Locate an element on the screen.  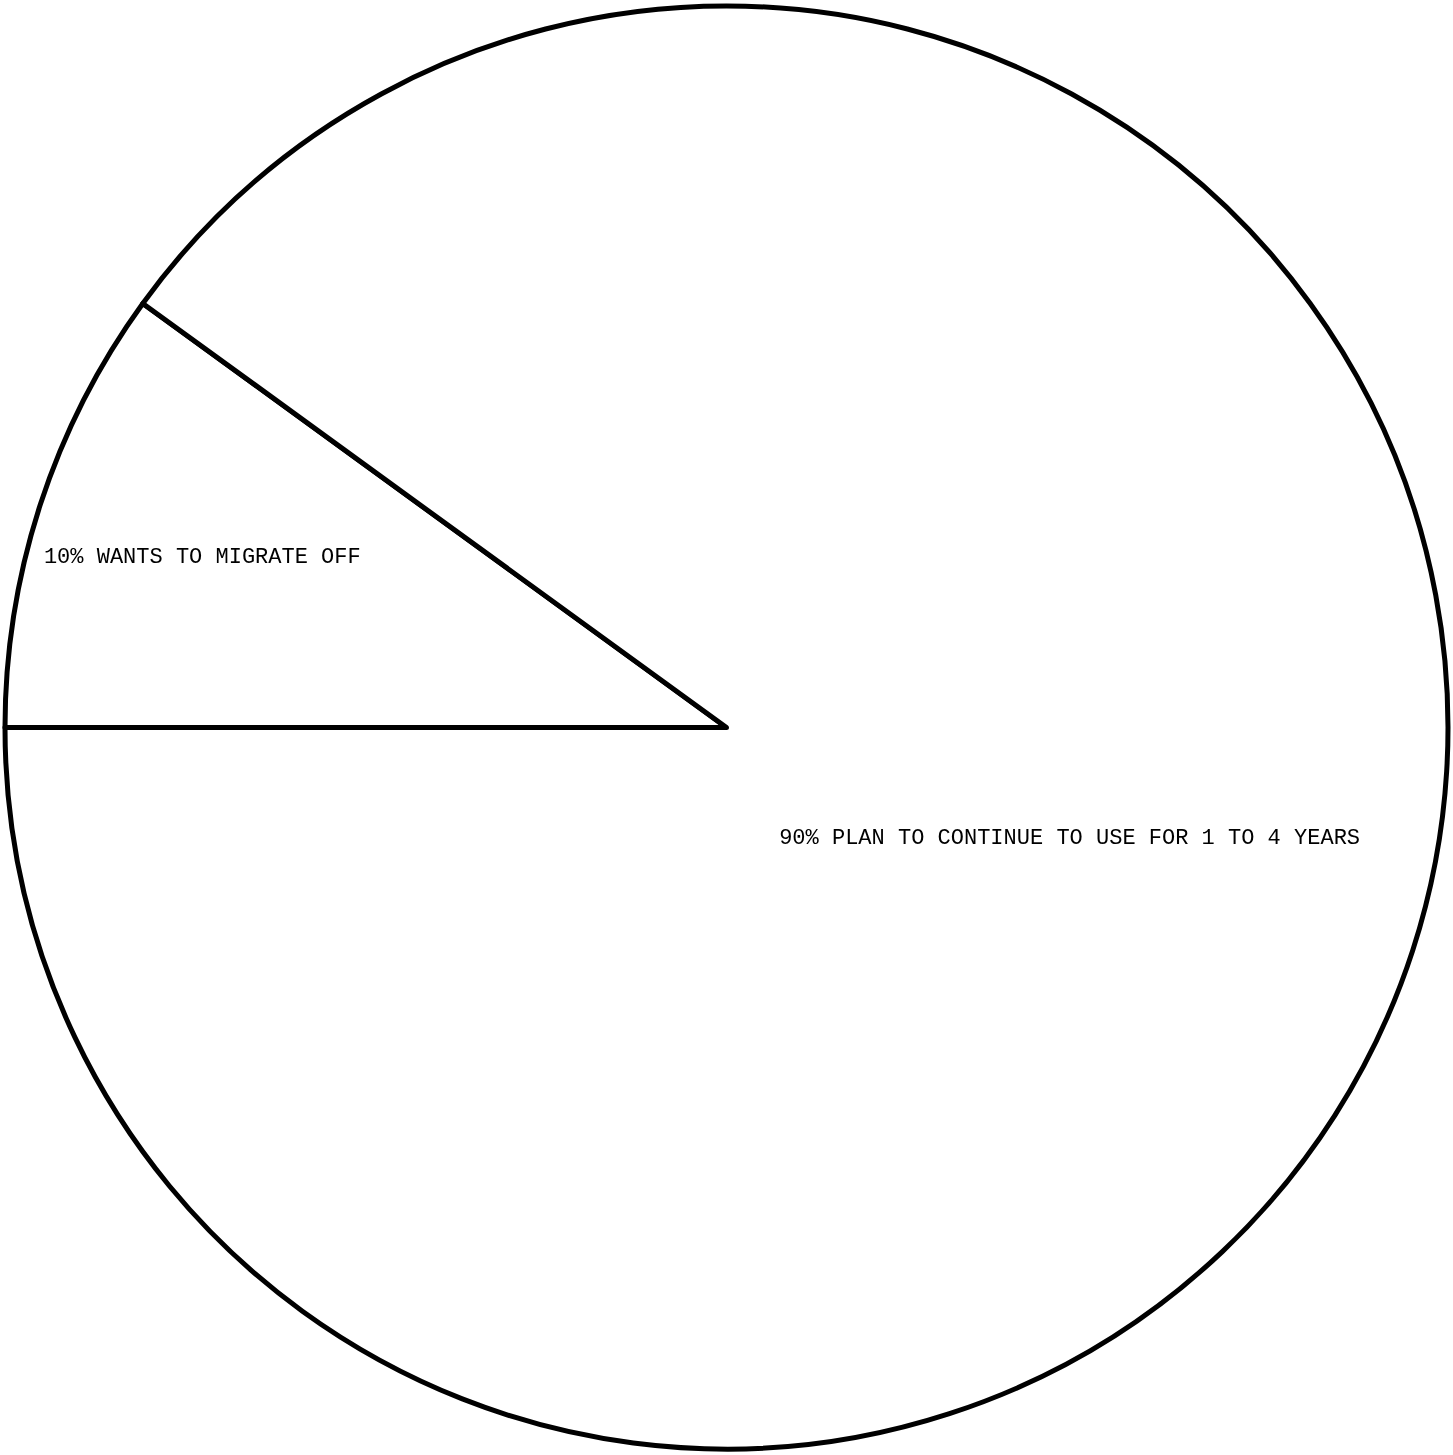
slice-label: 10% WANTS TO MIGRATE OFF is located at coordinates (202, 557).